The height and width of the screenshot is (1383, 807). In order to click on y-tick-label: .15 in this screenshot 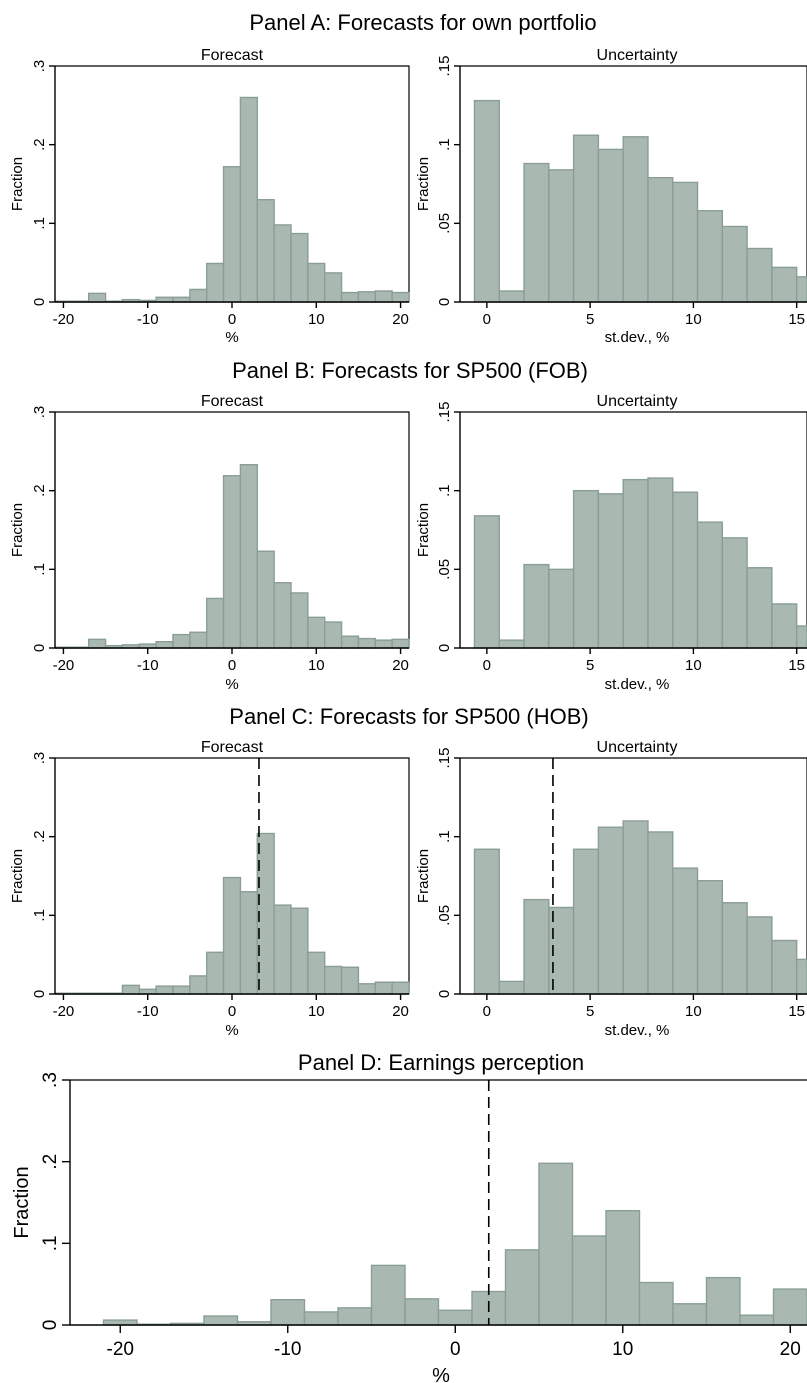, I will do `click(444, 412)`.